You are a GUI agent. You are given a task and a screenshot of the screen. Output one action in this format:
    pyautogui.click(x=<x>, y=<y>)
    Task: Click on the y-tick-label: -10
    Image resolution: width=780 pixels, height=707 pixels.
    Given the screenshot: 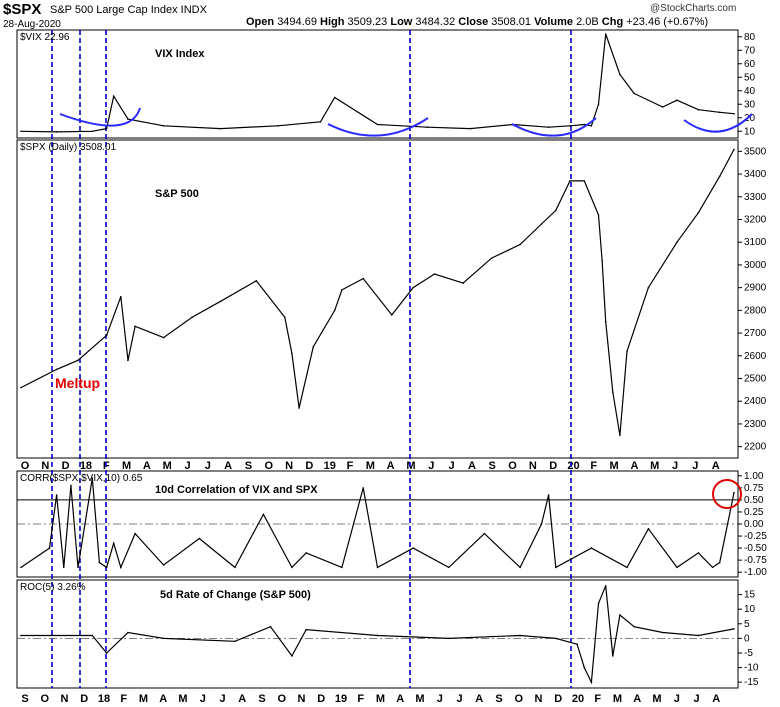 What is the action you would take?
    pyautogui.click(x=751, y=668)
    